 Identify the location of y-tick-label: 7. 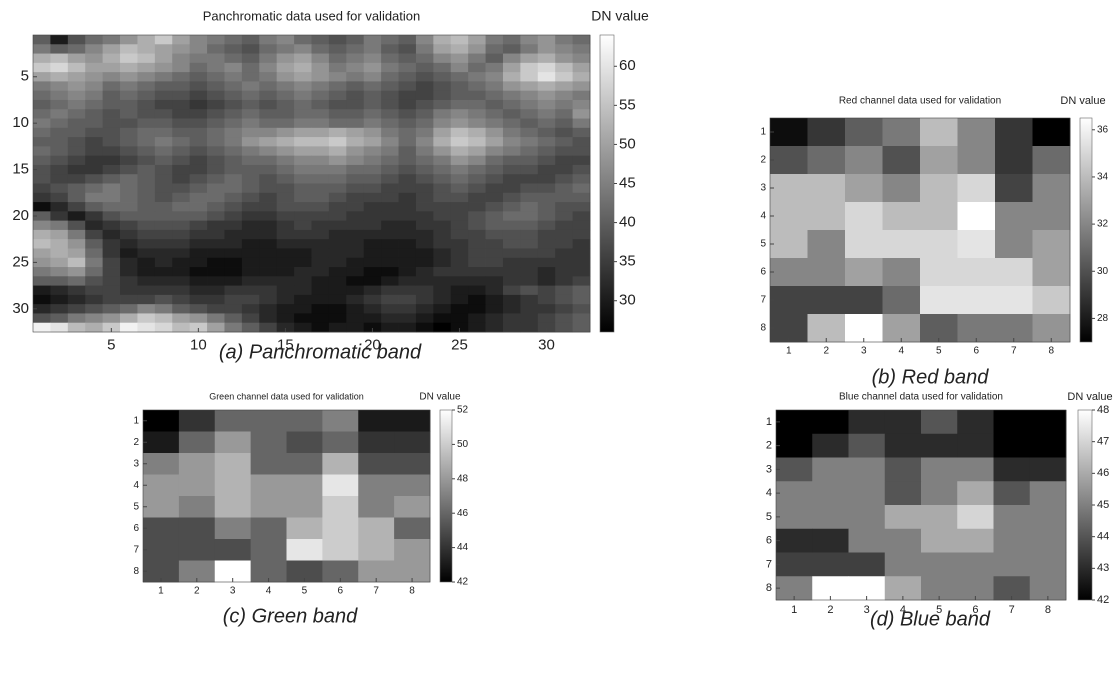
(763, 300).